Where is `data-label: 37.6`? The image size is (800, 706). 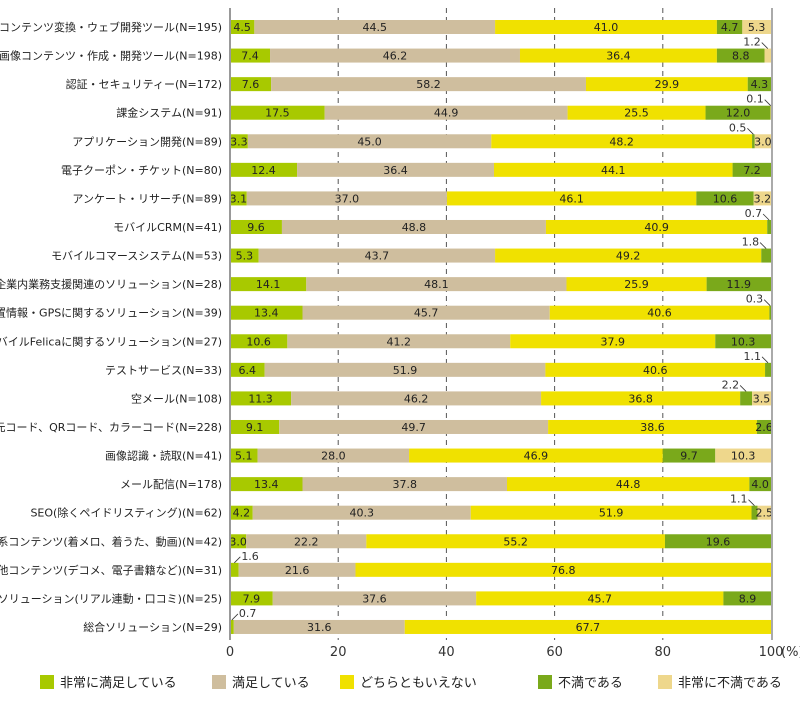
data-label: 37.6 is located at coordinates (374, 598).